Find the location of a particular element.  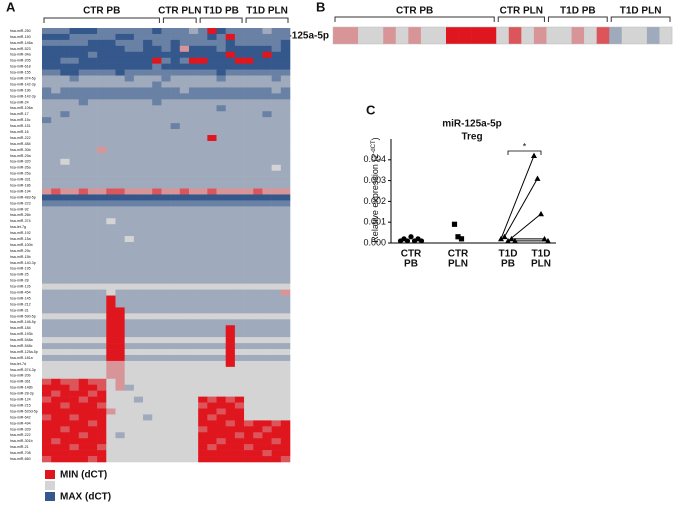

row-label: hsa-miR-19b is located at coordinates (20, 90).